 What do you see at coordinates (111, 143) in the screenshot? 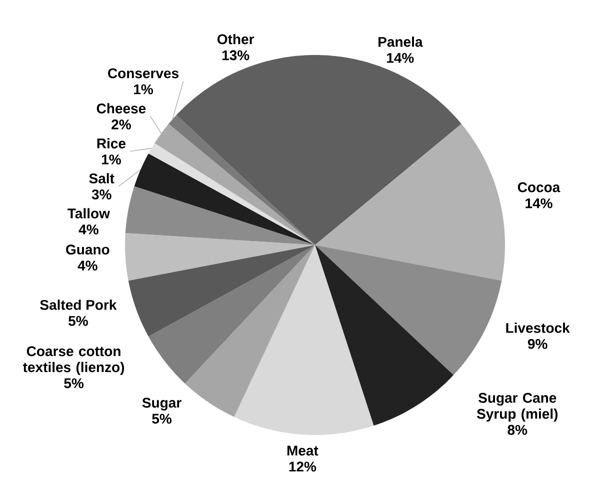
I see `slice-label: Rice` at bounding box center [111, 143].